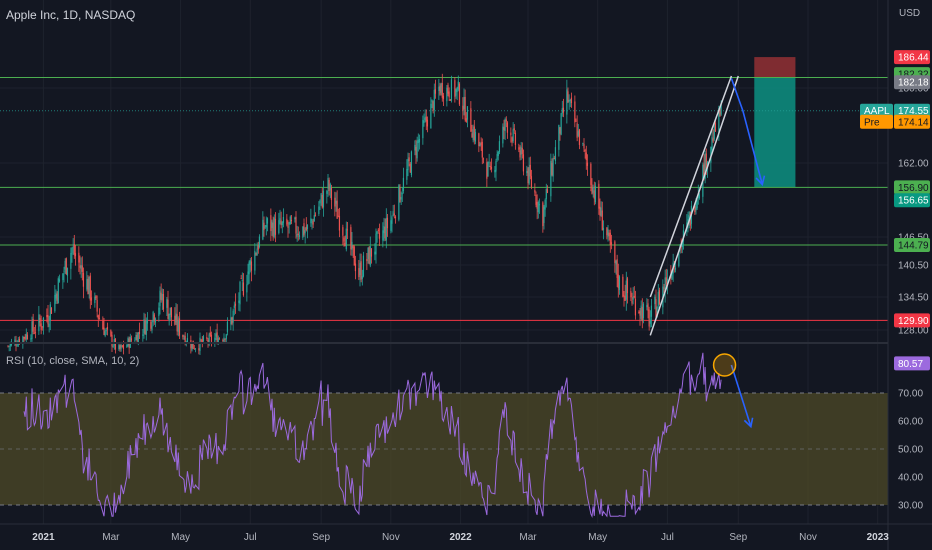  I want to click on symbol-title: Apple Inc, 1D, NASDAQ, so click(71, 15).